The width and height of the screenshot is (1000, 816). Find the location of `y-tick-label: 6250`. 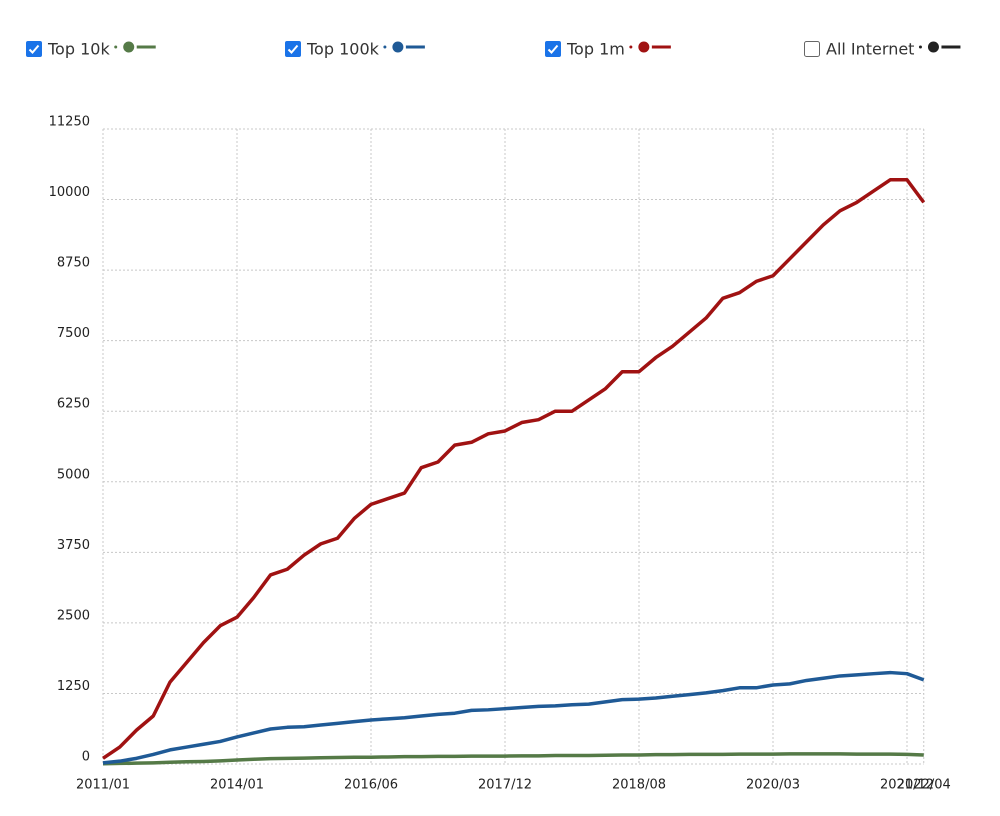

y-tick-label: 6250 is located at coordinates (73, 404).